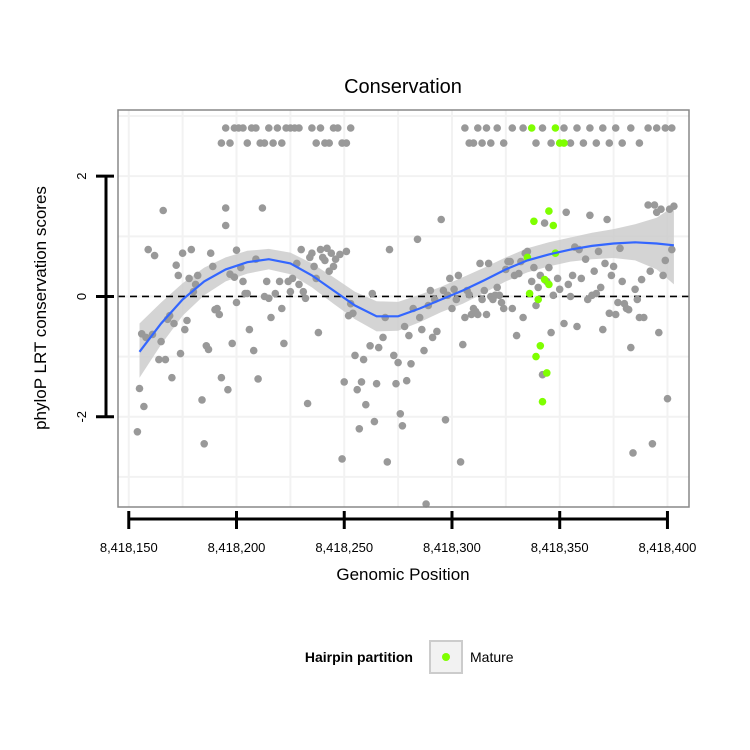 The image size is (750, 750). I want to click on x-tick-label: 8,418,150, so click(129, 547).